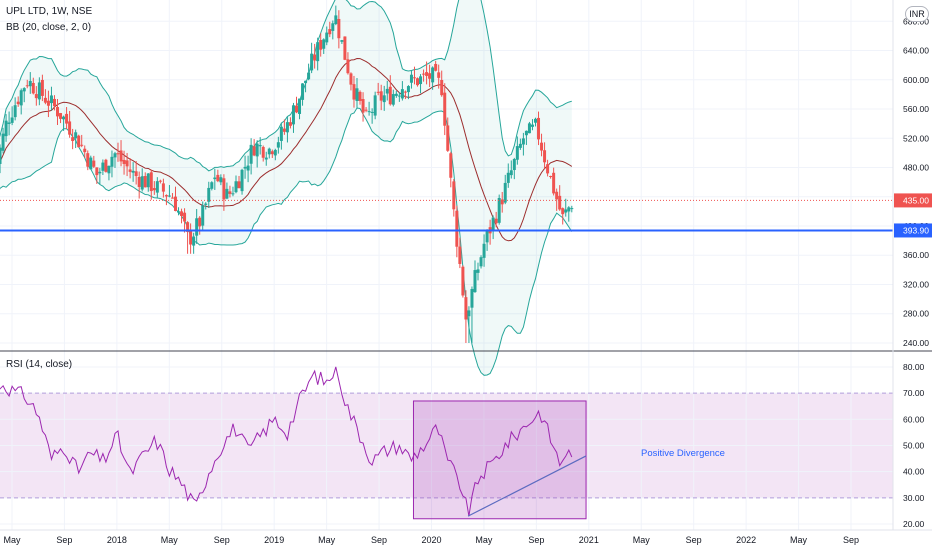 This screenshot has width=932, height=550. I want to click on price-axis-tick: 600.00, so click(916, 80).